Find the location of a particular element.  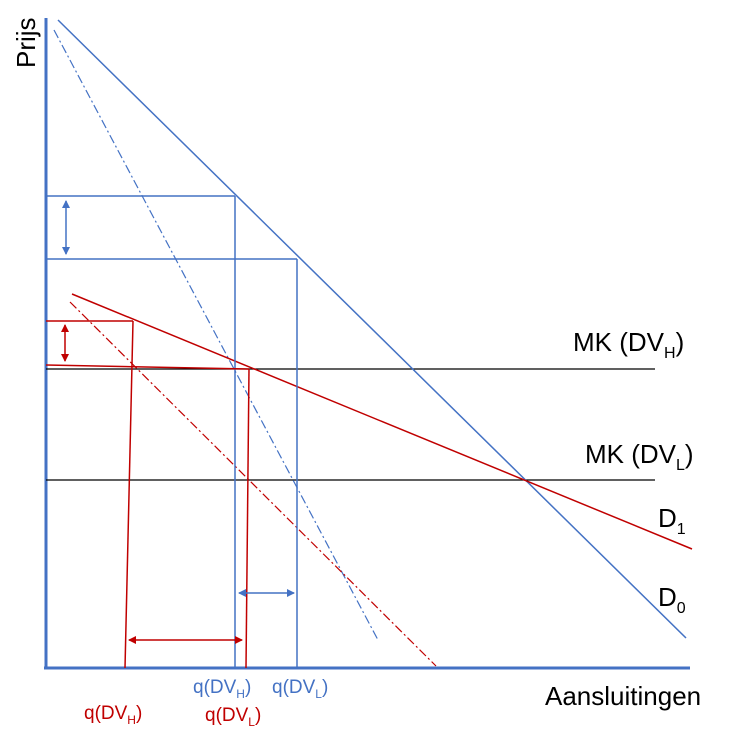

q-blue-high-label: q(DVH) is located at coordinates (222, 689).